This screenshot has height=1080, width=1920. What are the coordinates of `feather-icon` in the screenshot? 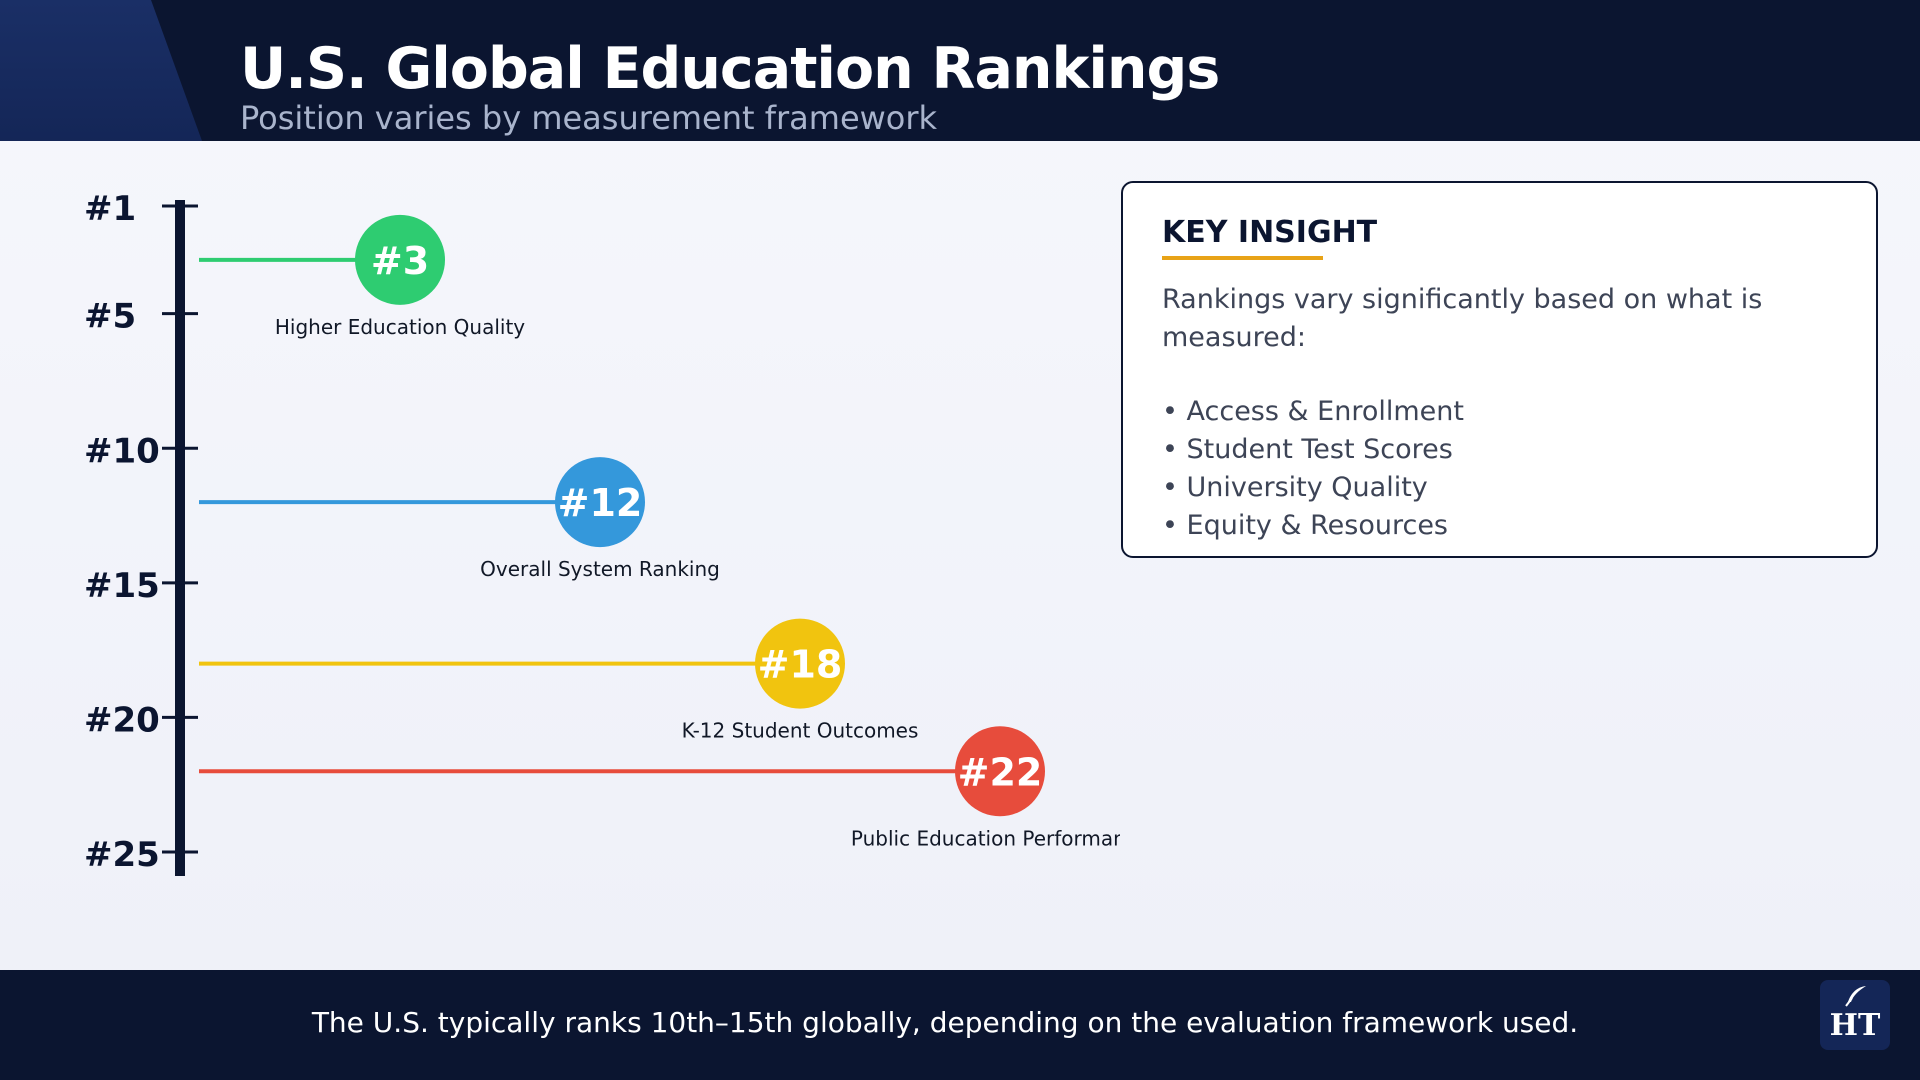 It's located at (1855, 996).